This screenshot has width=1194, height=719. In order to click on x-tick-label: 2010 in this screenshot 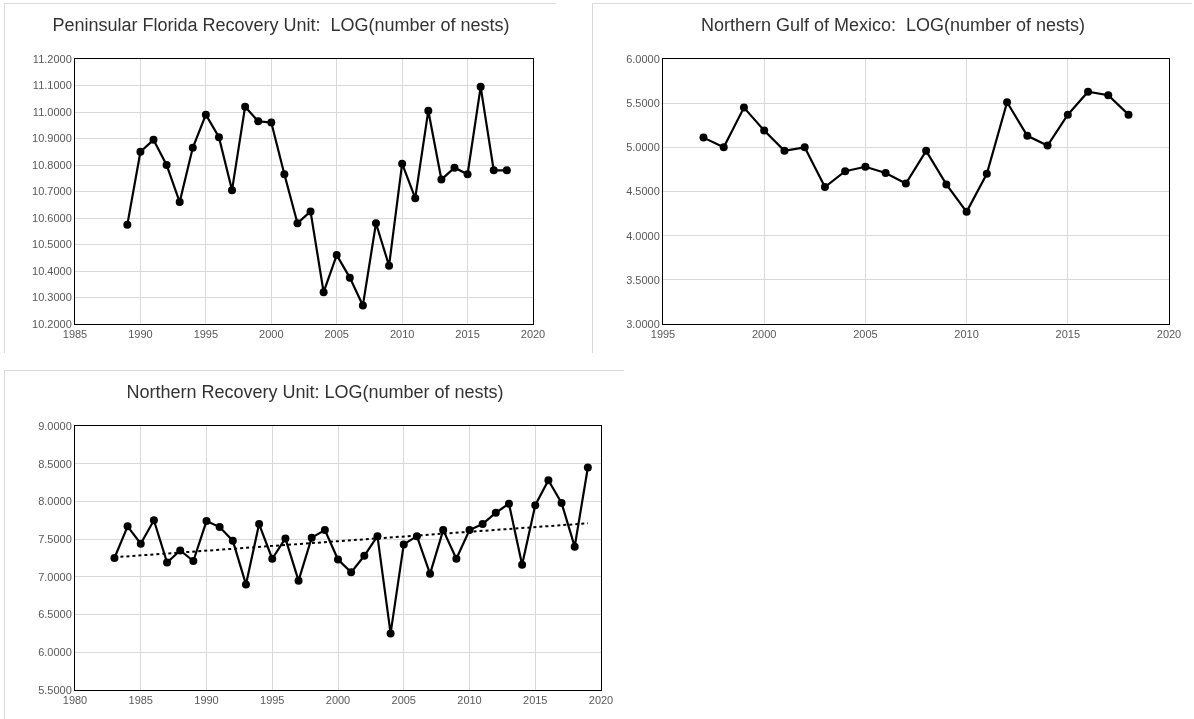, I will do `click(966, 334)`.